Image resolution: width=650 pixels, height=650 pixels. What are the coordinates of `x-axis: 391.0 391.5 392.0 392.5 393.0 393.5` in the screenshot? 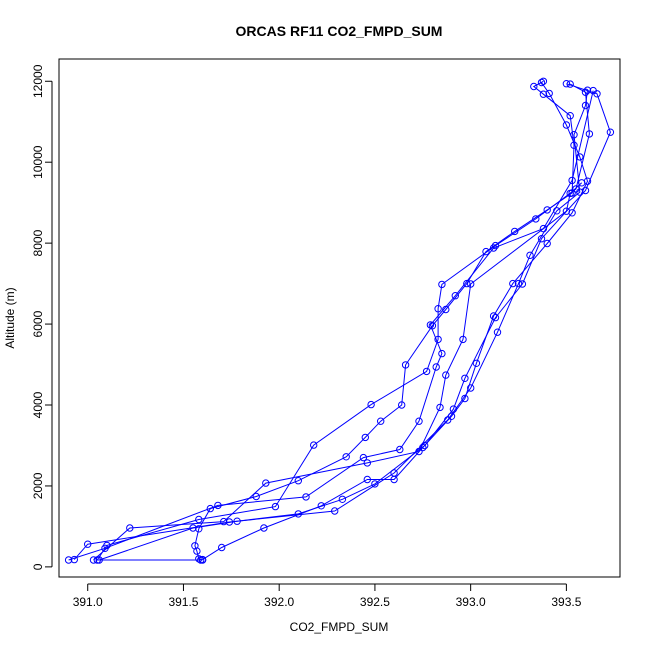 It's located at (327, 596).